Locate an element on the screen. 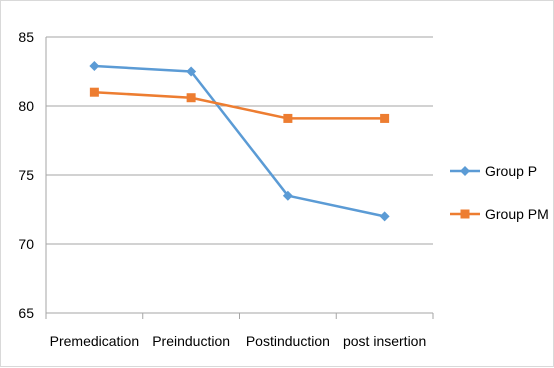 The height and width of the screenshot is (368, 554). x-tick-label: Preinduction is located at coordinates (191, 341).